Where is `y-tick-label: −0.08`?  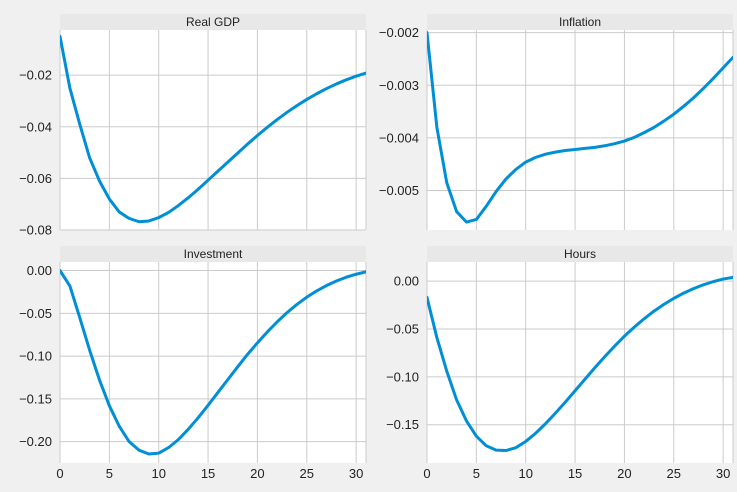
y-tick-label: −0.08 is located at coordinates (35, 230).